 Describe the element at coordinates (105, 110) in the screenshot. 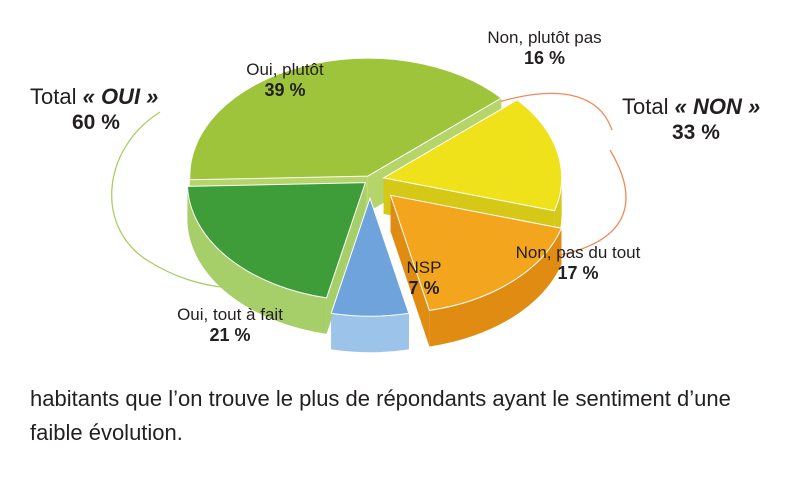

I see `total-oui: Total « OUI » 60 %` at that location.